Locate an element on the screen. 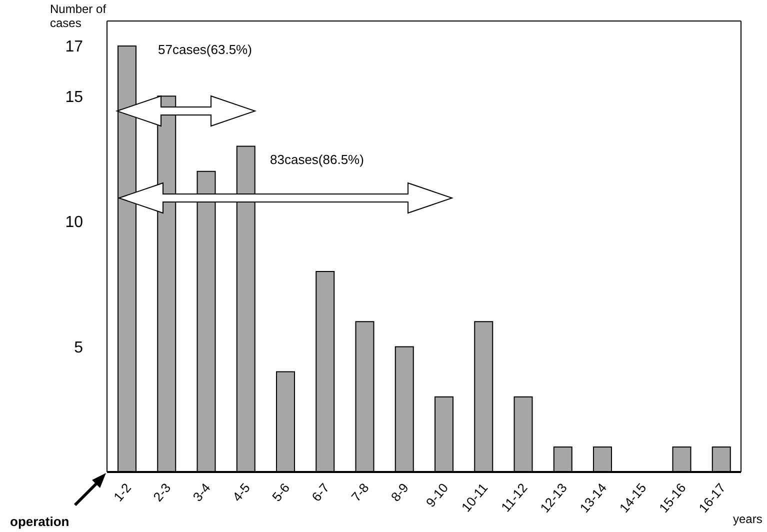 This screenshot has height=532, width=767. x-tick-label: 5-6 is located at coordinates (281, 492).